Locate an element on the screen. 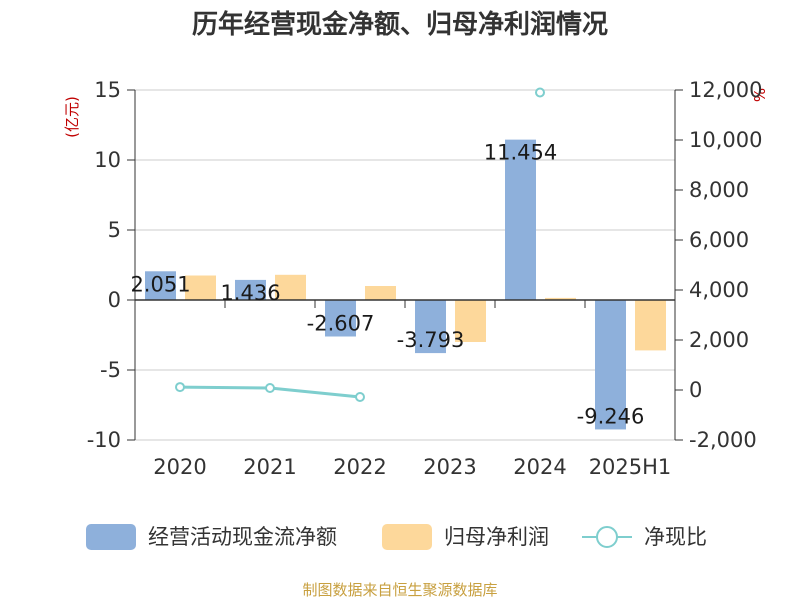 The image size is (800, 600). data-label: 11.454 is located at coordinates (520, 153).